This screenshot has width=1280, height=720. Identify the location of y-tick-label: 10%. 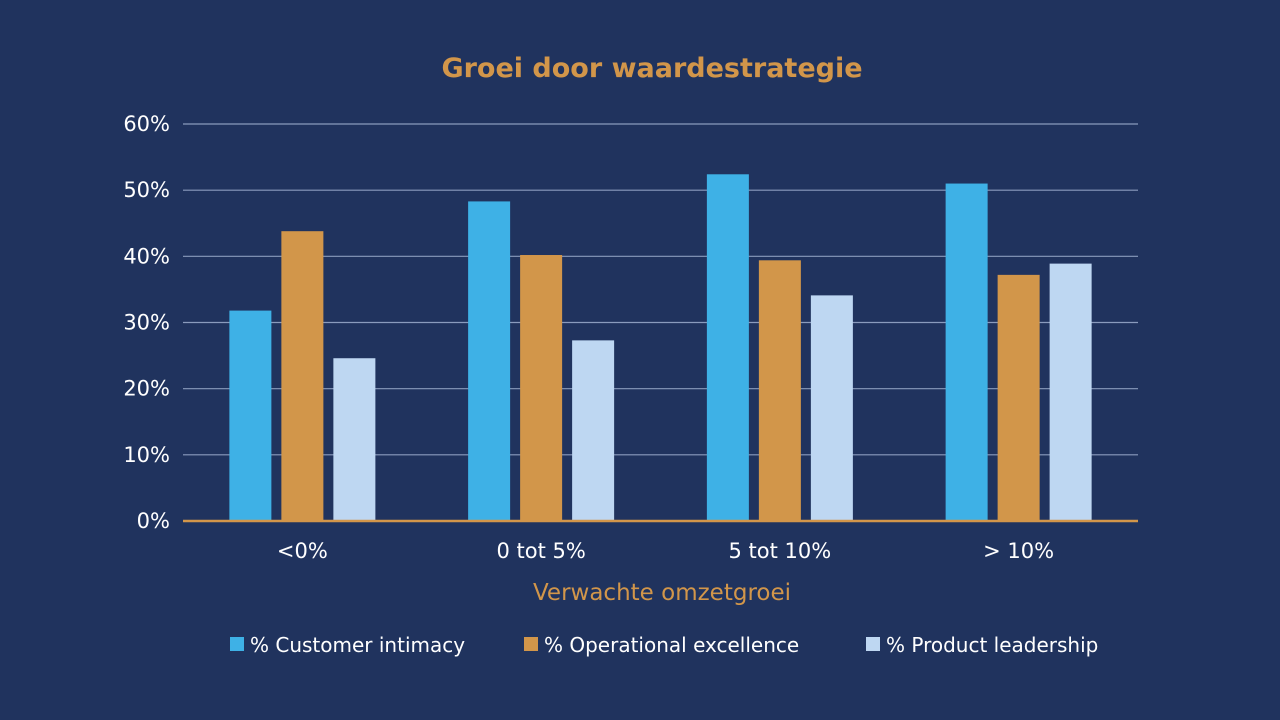
(146, 455).